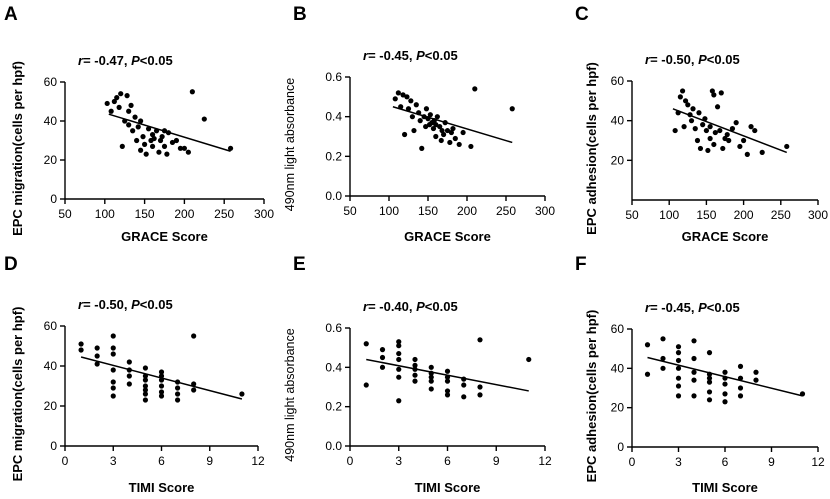 The image size is (830, 499). I want to click on annotation-r-value: = -0.47,, so click(107, 60).